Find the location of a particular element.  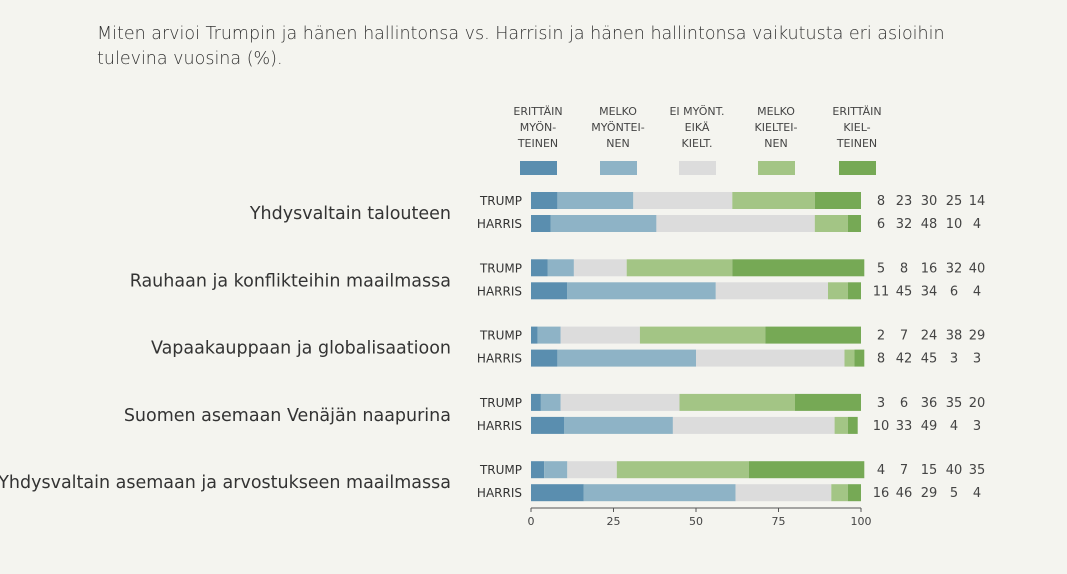

value-label: 35 is located at coordinates (977, 470).